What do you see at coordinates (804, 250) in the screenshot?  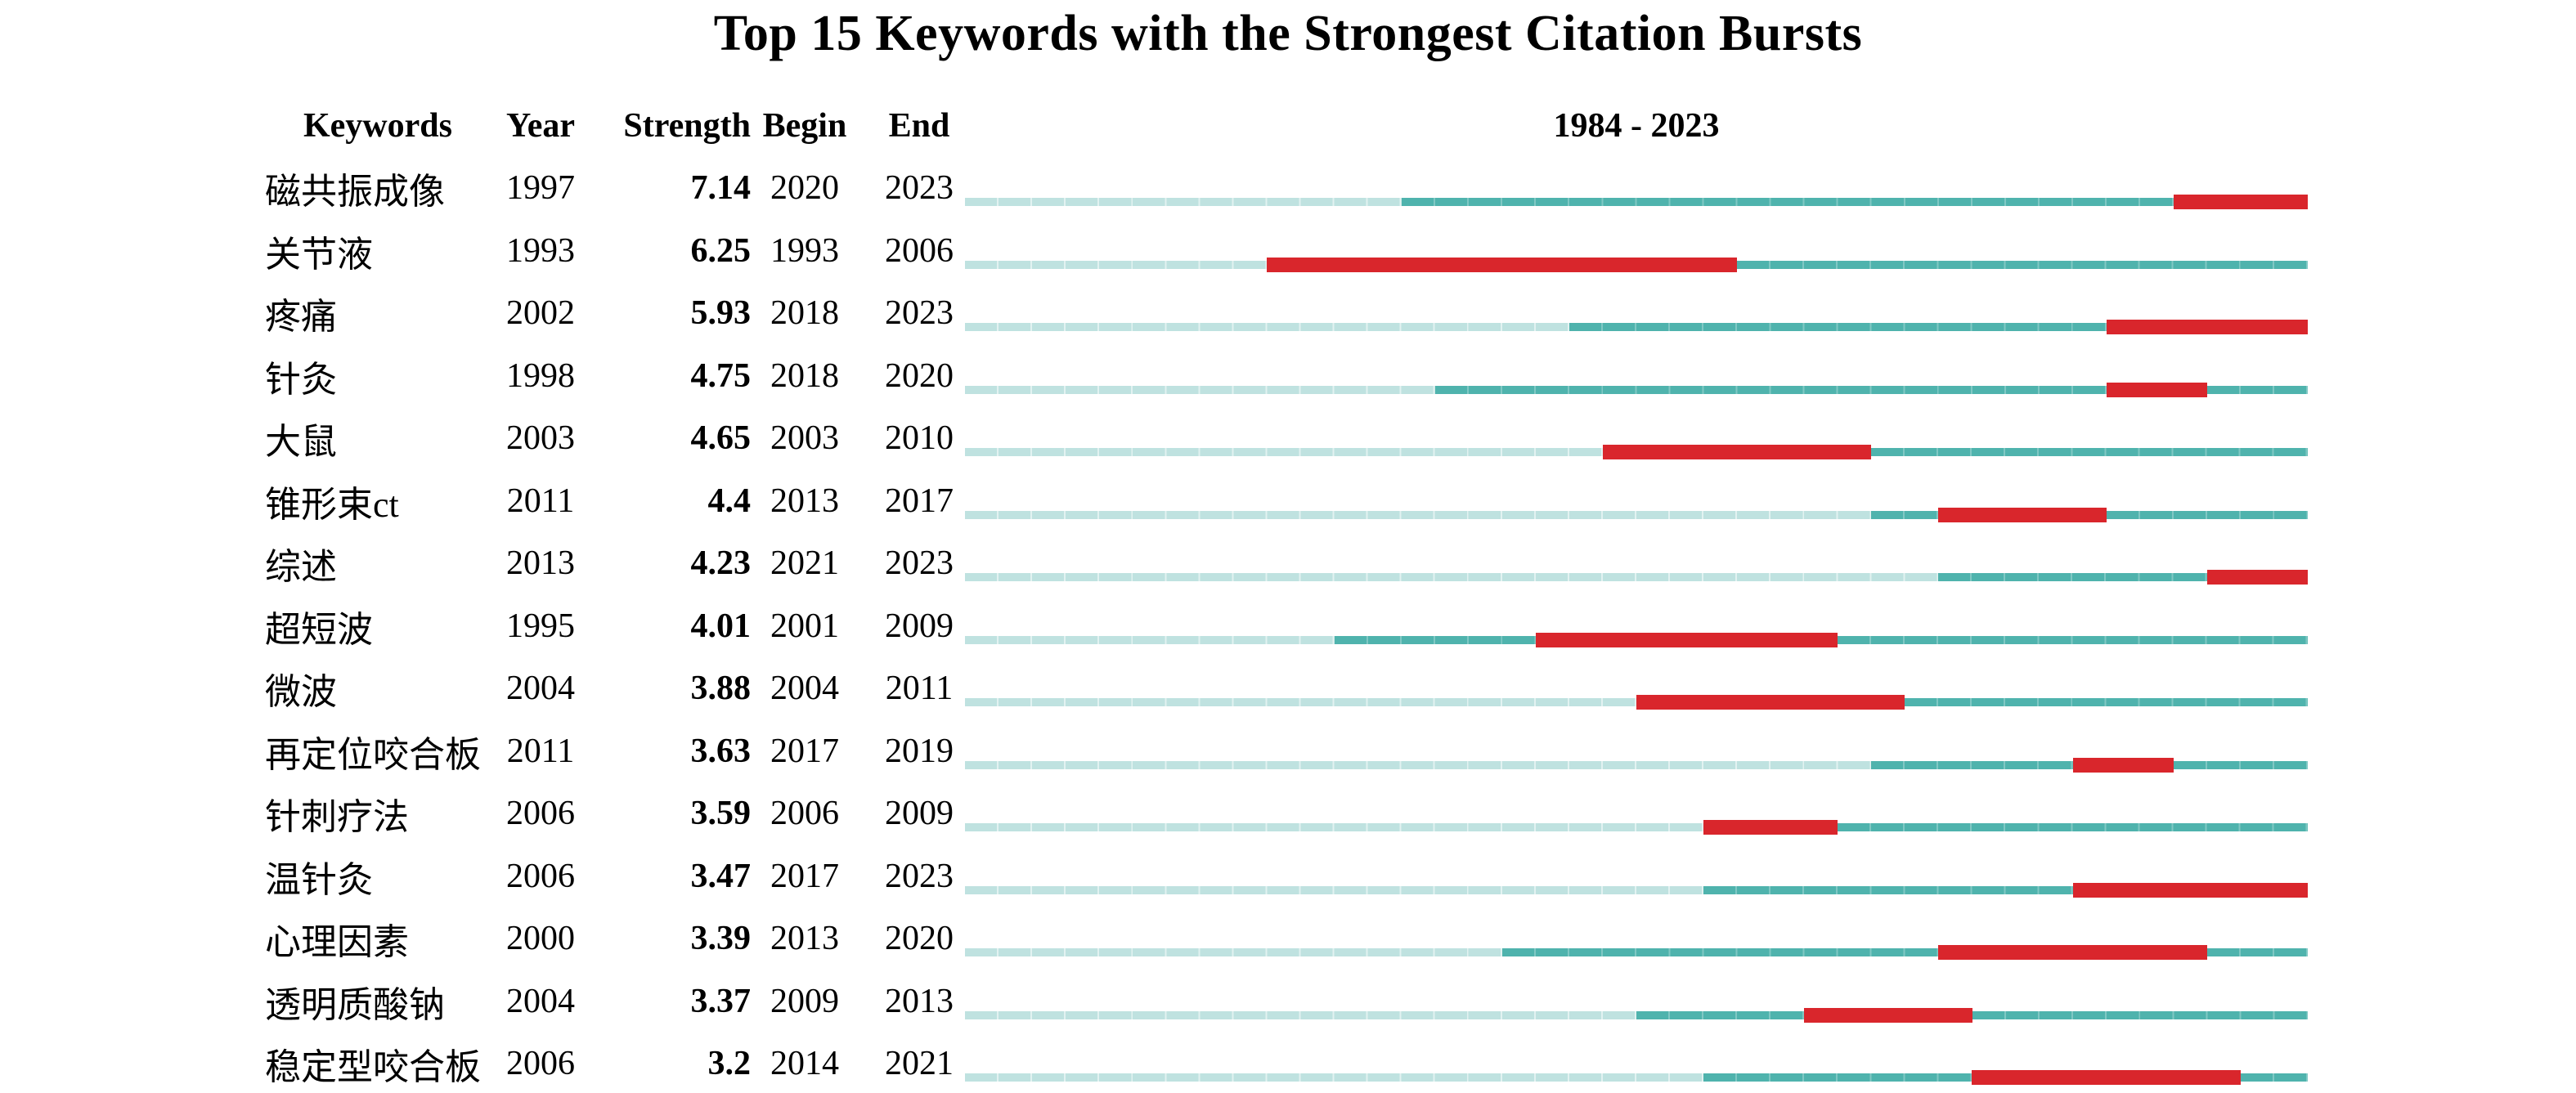 I see `burst-begin-value: 1993` at bounding box center [804, 250].